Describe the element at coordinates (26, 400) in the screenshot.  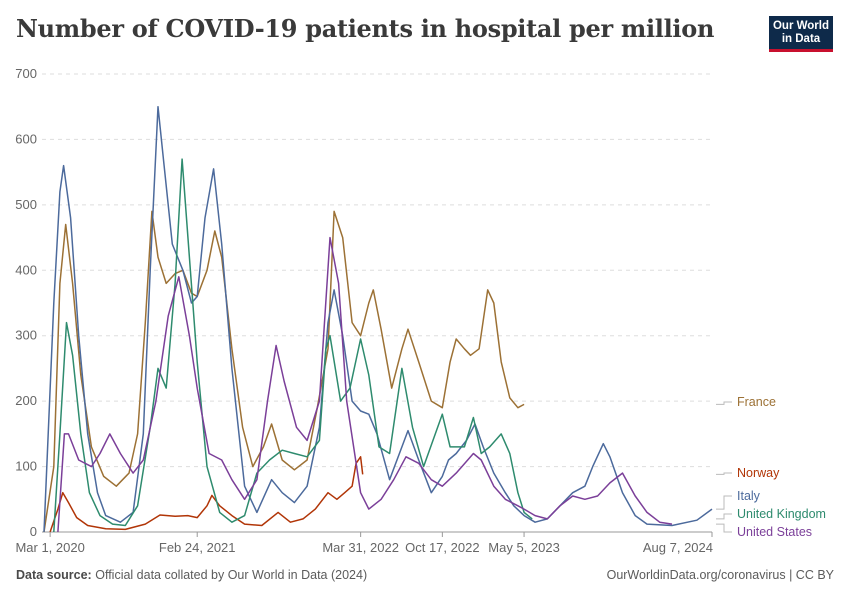
I see `y-tick-label: 200` at that location.